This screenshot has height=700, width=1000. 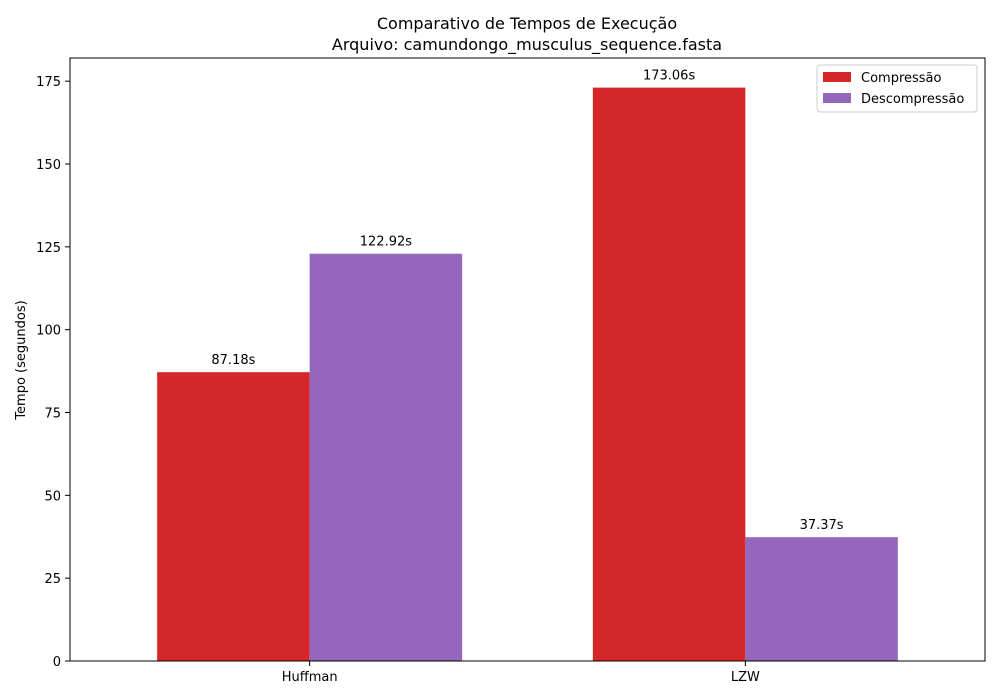 What do you see at coordinates (669, 76) in the screenshot?
I see `data-label: 173.06s` at bounding box center [669, 76].